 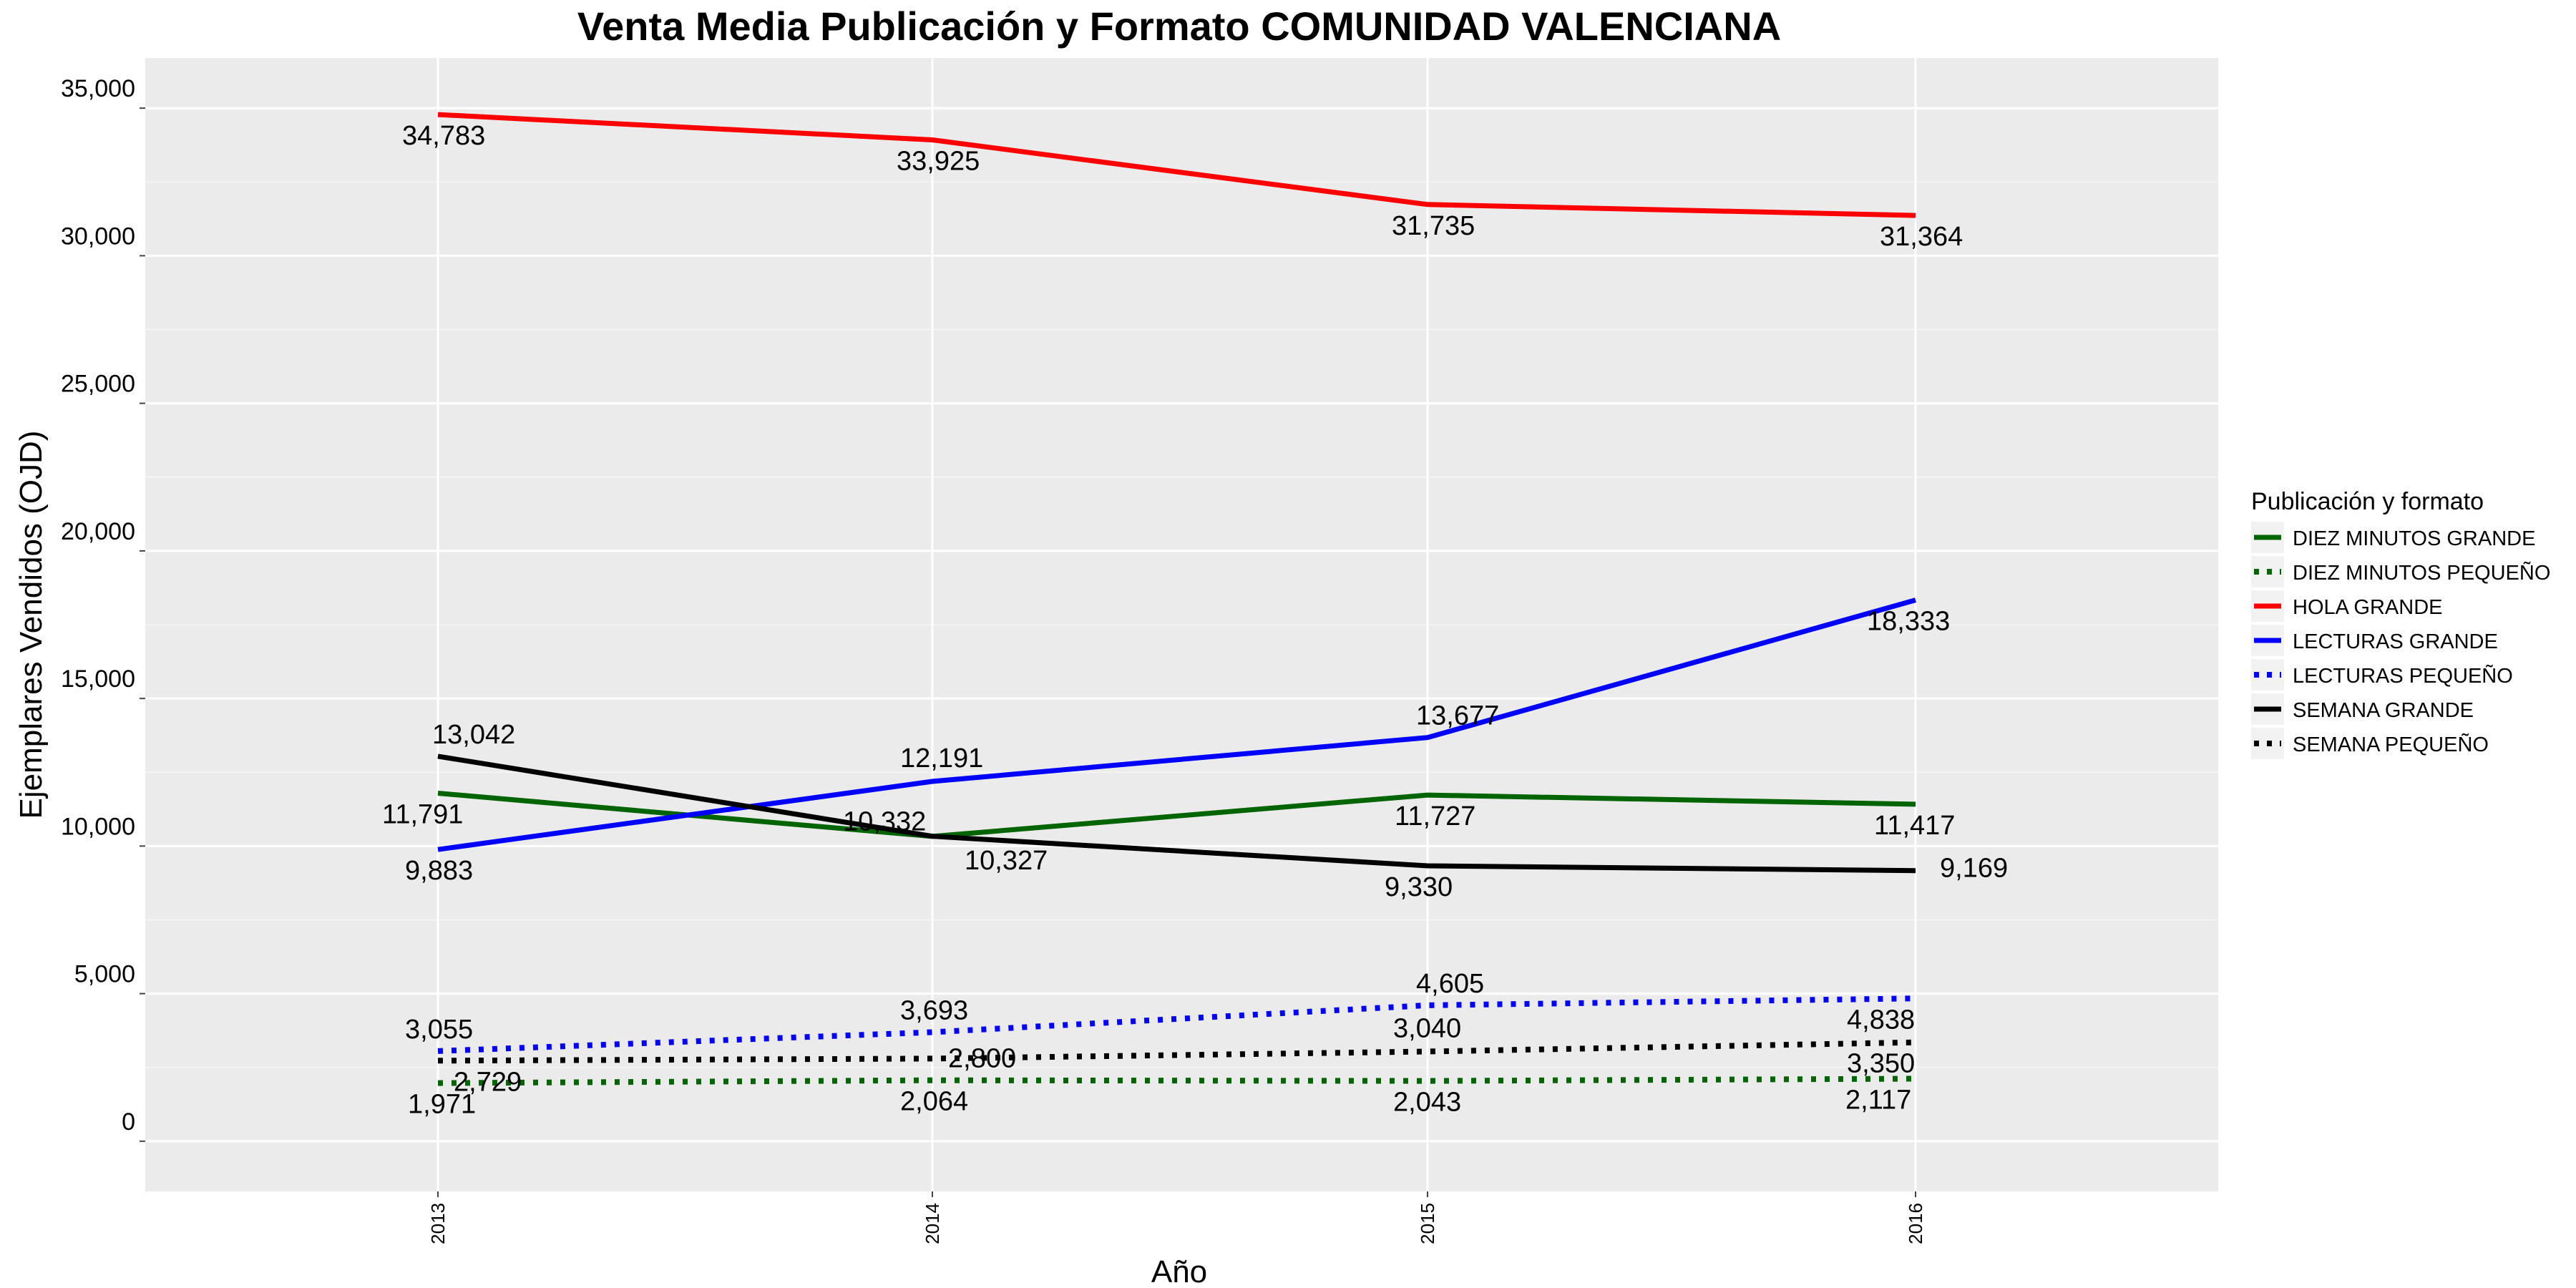 What do you see at coordinates (1427, 1223) in the screenshot?
I see `x-tick-label: 2015` at bounding box center [1427, 1223].